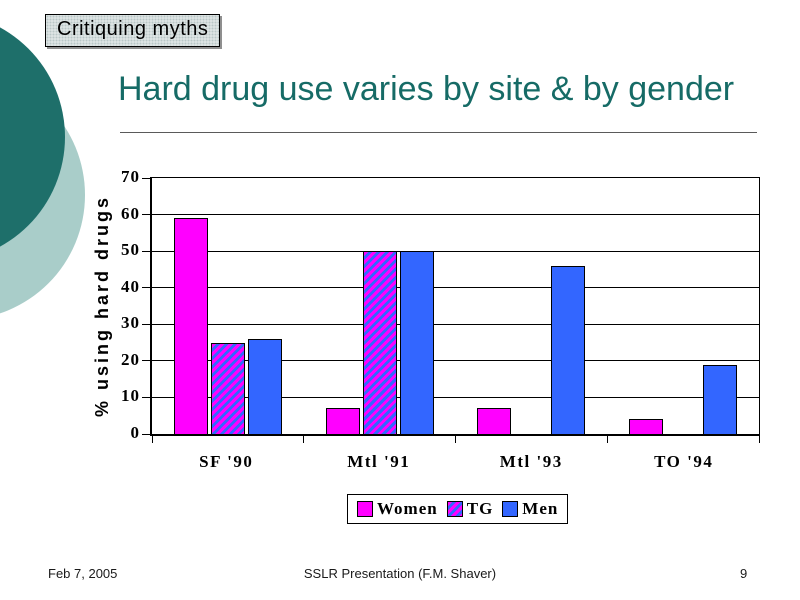 Image resolution: width=800 pixels, height=600 pixels. Describe the element at coordinates (379, 461) in the screenshot. I see `x-category-label-mtl-91: Mtl '91` at that location.